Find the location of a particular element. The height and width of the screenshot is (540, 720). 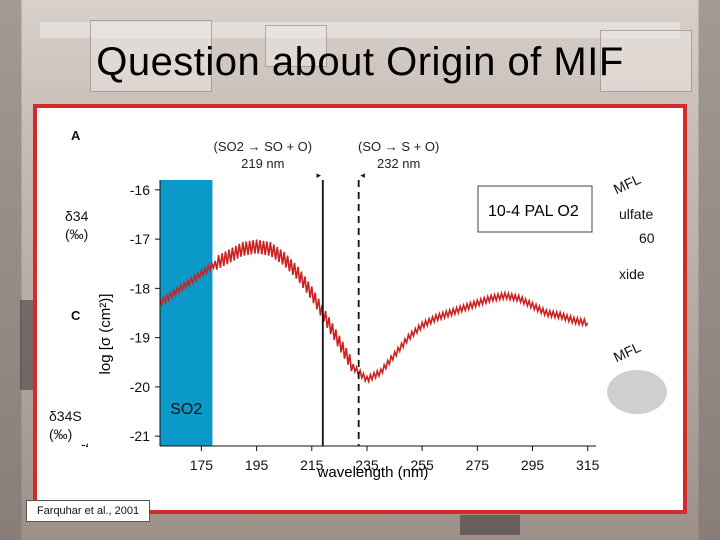

mfl-label-bottom: MFL is located at coordinates (627, 352).